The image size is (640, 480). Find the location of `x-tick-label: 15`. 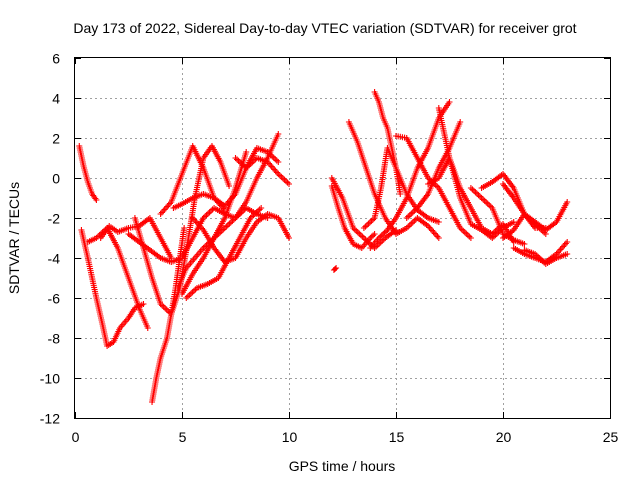

x-tick-label: 15 is located at coordinates (397, 437).